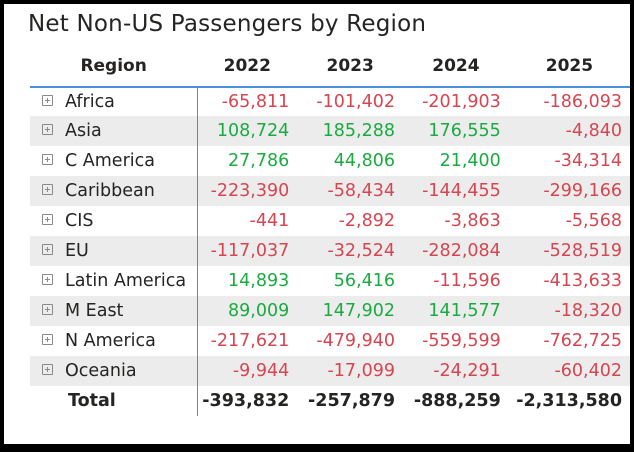 The height and width of the screenshot is (452, 634). Describe the element at coordinates (101, 371) in the screenshot. I see `region-label: Oceania` at that location.